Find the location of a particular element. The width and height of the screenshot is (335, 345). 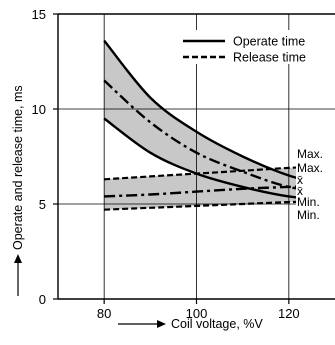

series-annotation-6: Min. is located at coordinates (308, 215).